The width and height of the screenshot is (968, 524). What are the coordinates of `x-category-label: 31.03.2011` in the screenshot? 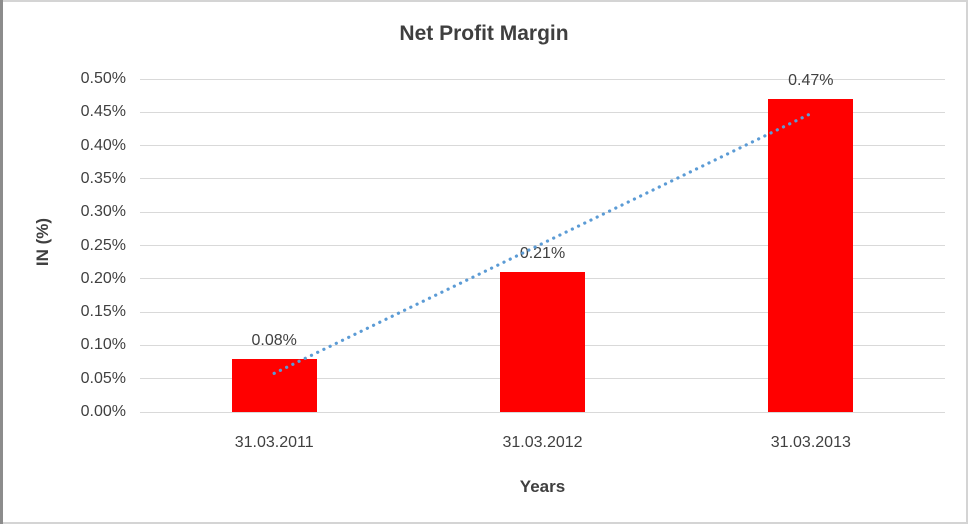 It's located at (274, 442).